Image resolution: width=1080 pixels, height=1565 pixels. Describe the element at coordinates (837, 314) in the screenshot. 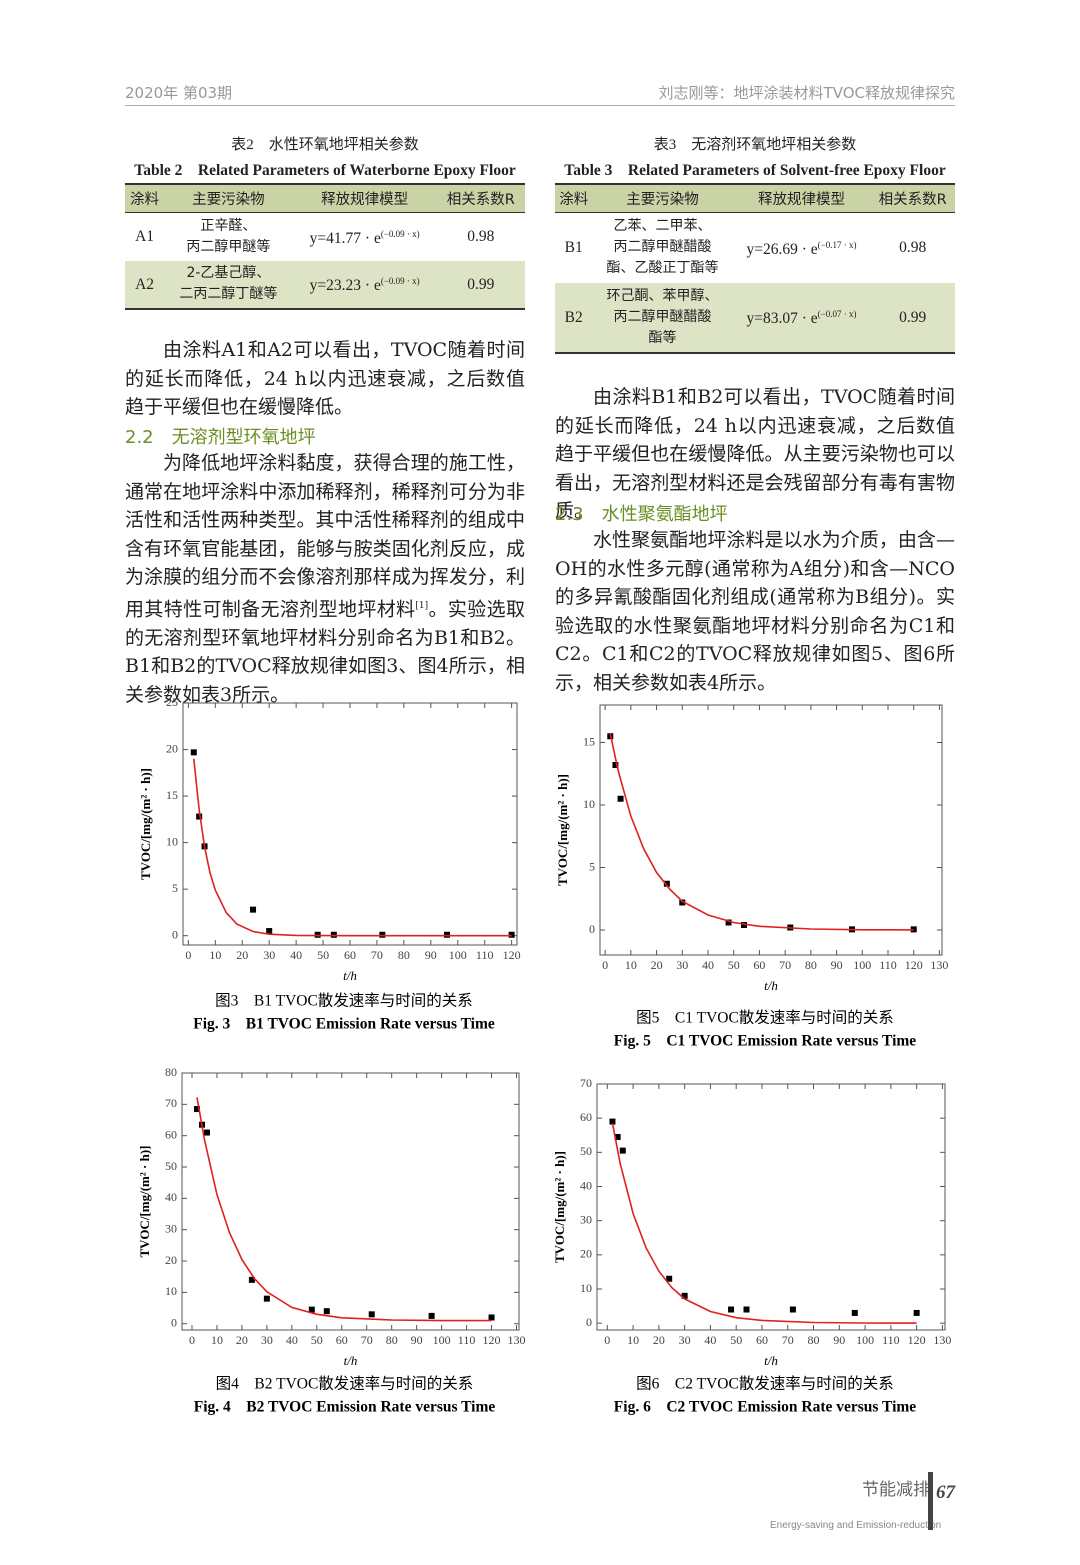

I see `formula-exponent: (−0.07 · x)` at that location.